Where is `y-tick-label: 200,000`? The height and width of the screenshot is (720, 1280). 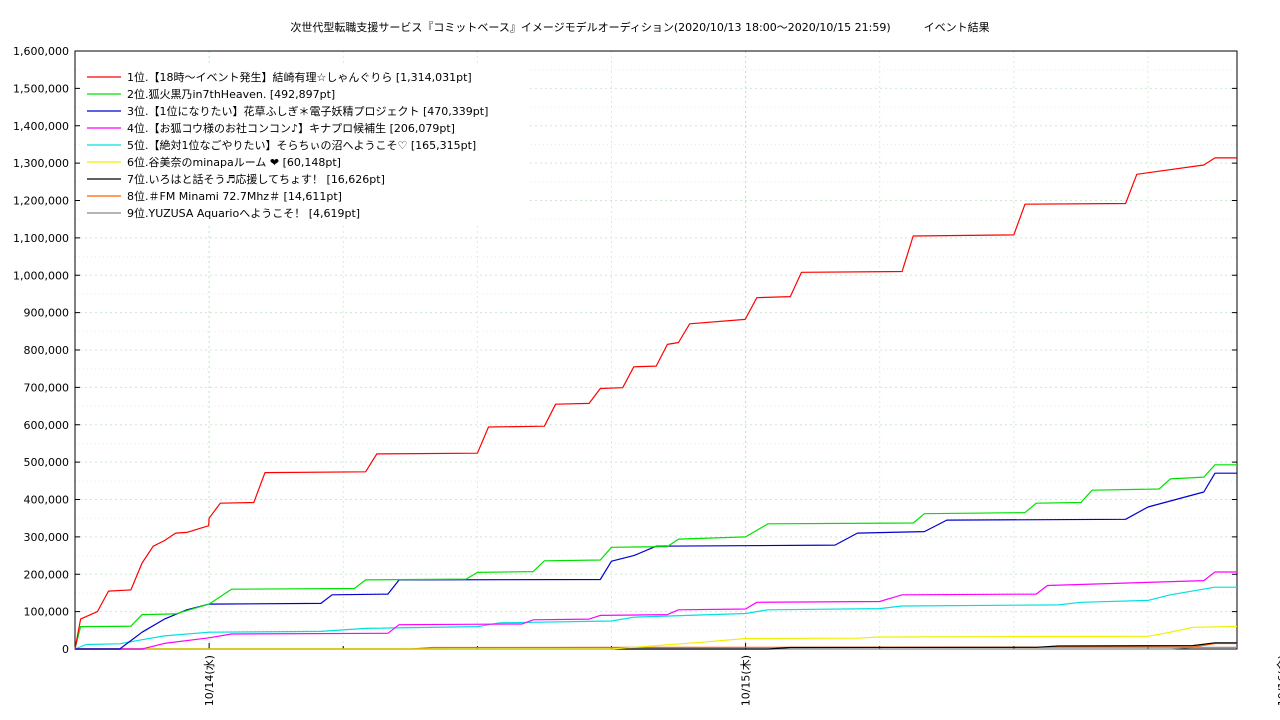 y-tick-label: 200,000 is located at coordinates (47, 574).